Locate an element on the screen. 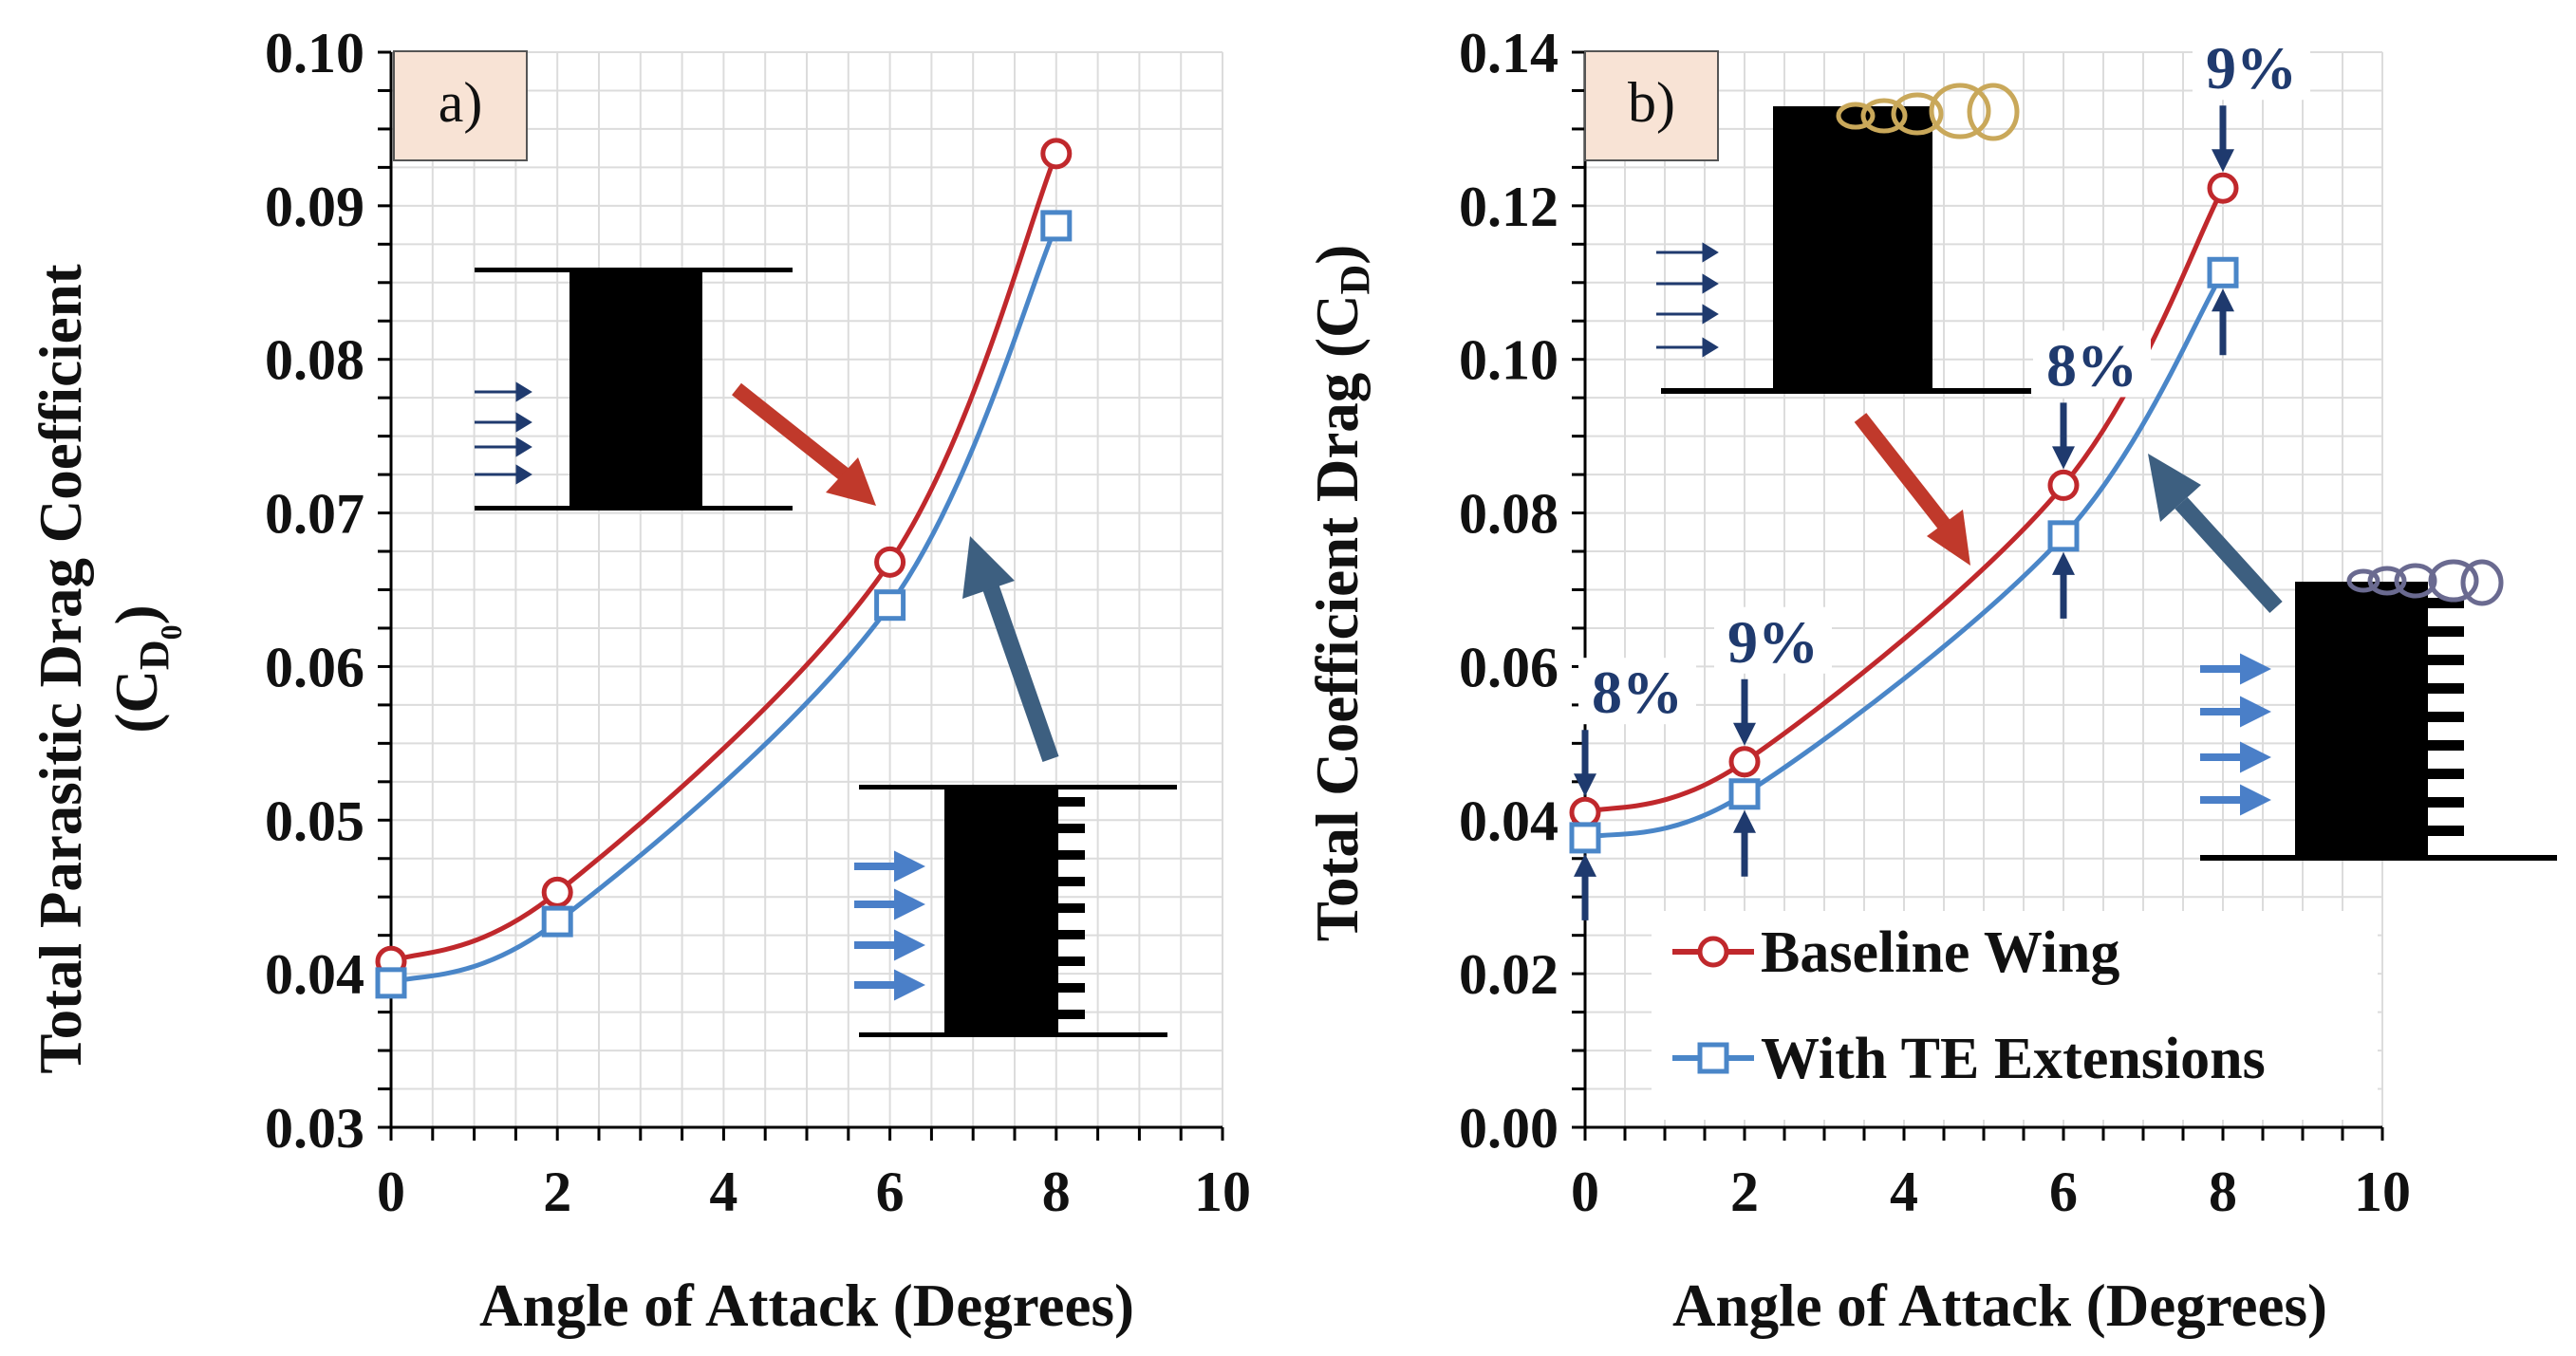 The height and width of the screenshot is (1356, 2576). panel-b-label-box: b) is located at coordinates (1652, 105).